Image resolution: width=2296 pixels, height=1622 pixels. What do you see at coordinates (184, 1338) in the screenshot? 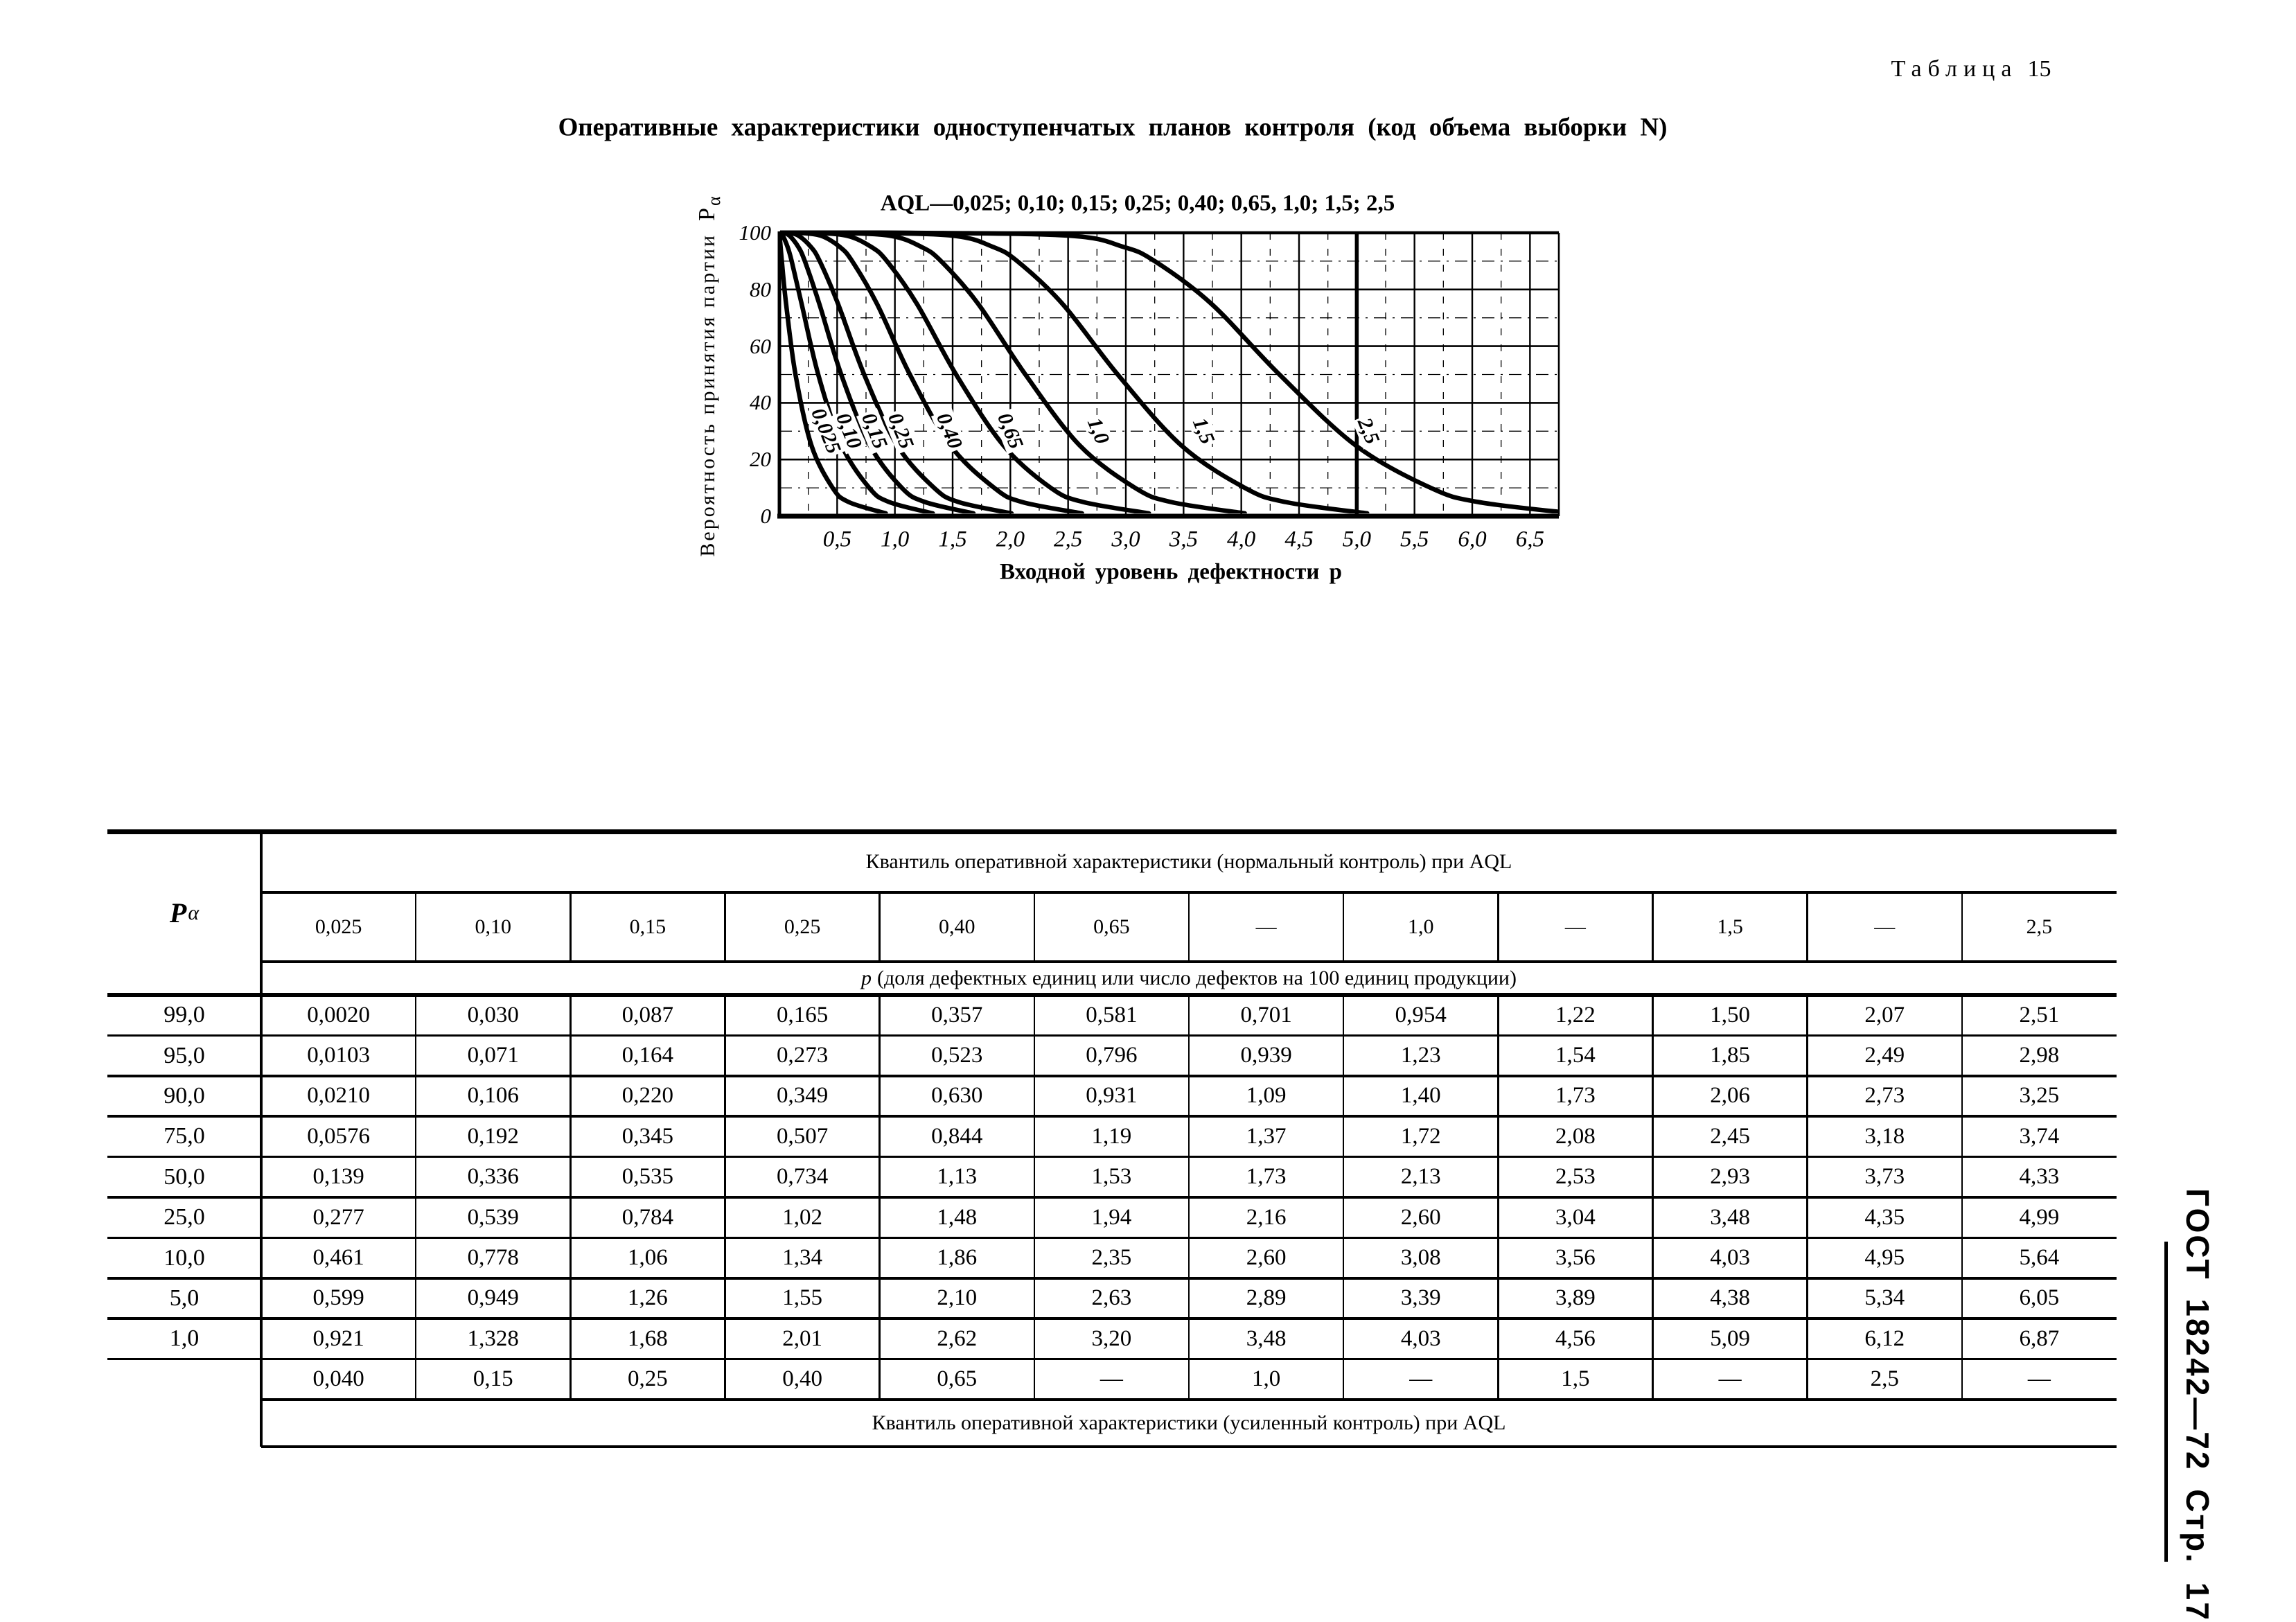
I see `table-row-pa-value: 1,0` at bounding box center [184, 1338].